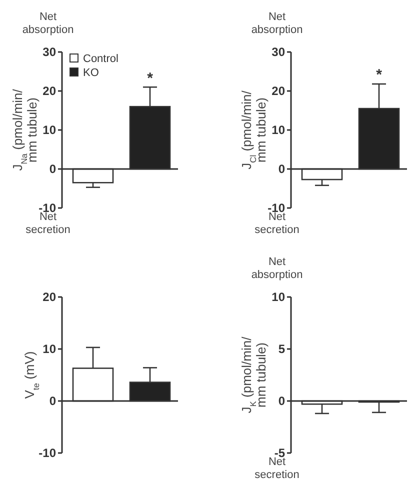  Describe the element at coordinates (47, 453) in the screenshot. I see `y-tick-label: -10` at that location.